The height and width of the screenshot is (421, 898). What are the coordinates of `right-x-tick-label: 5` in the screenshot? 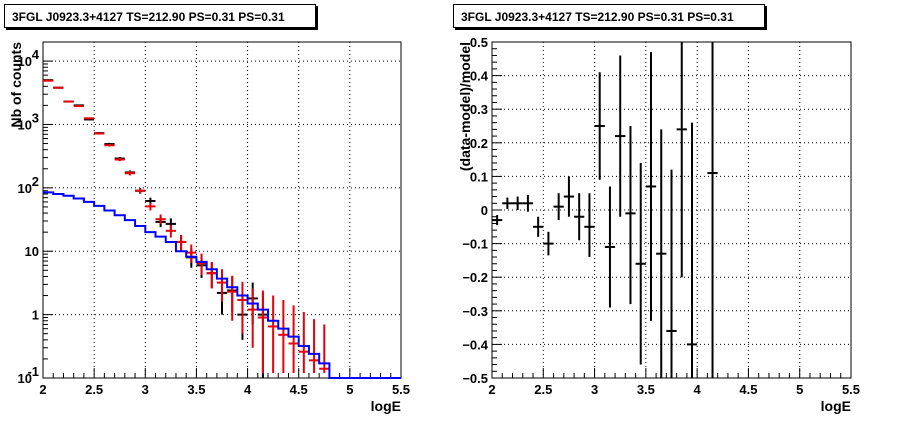 It's located at (799, 389).